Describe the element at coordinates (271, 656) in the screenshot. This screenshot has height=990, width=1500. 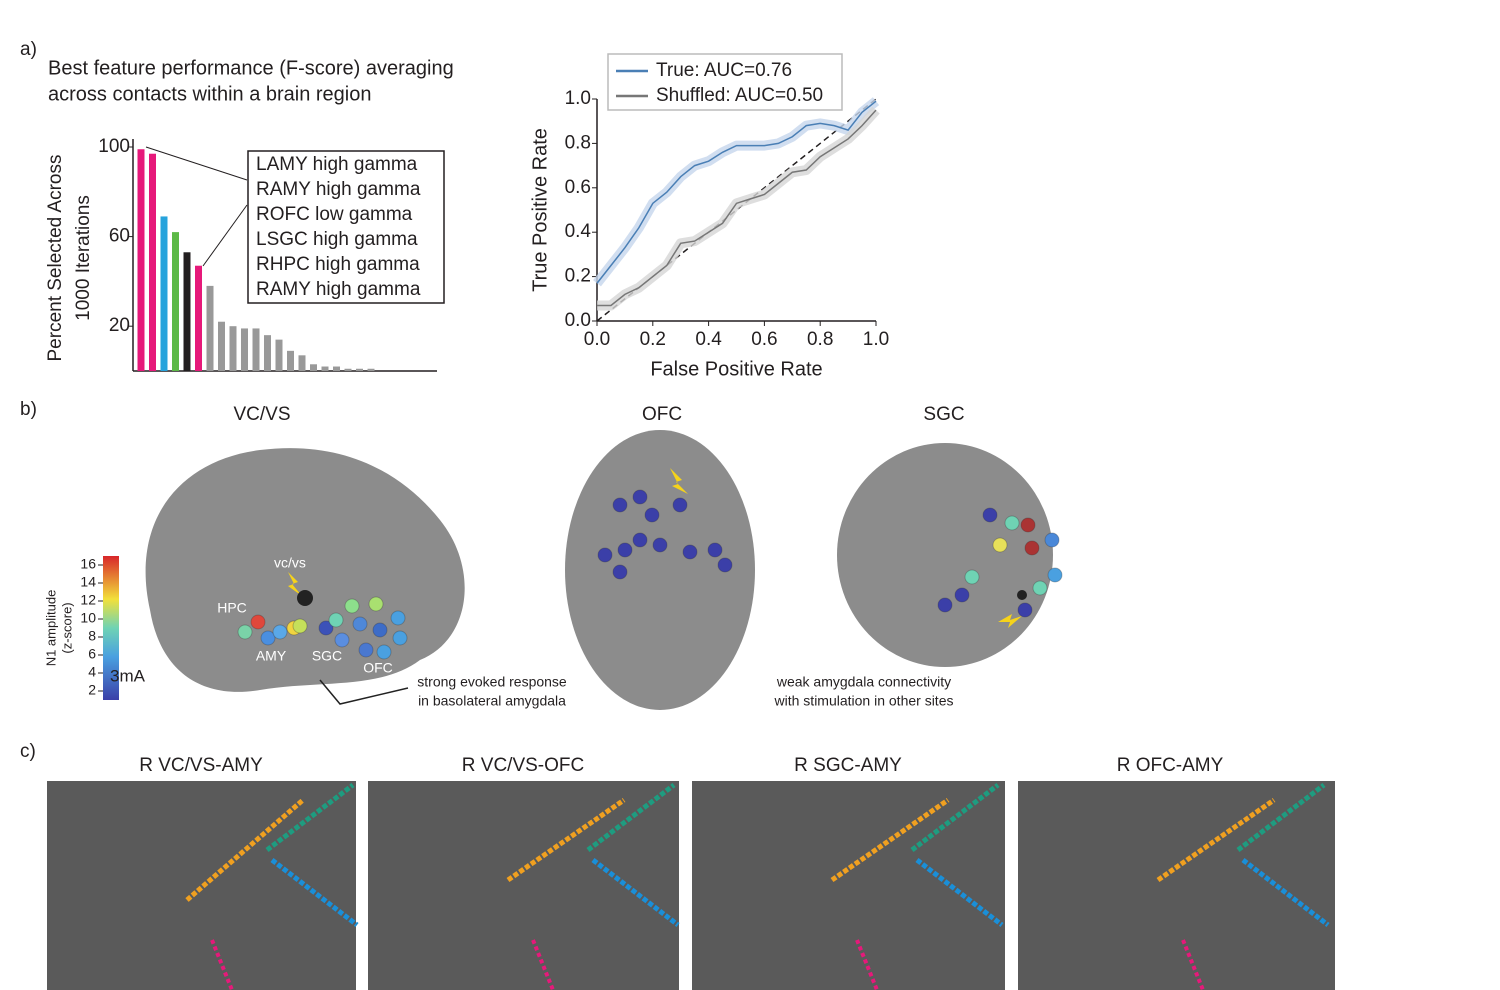
I see `brain-label: AMY` at that location.